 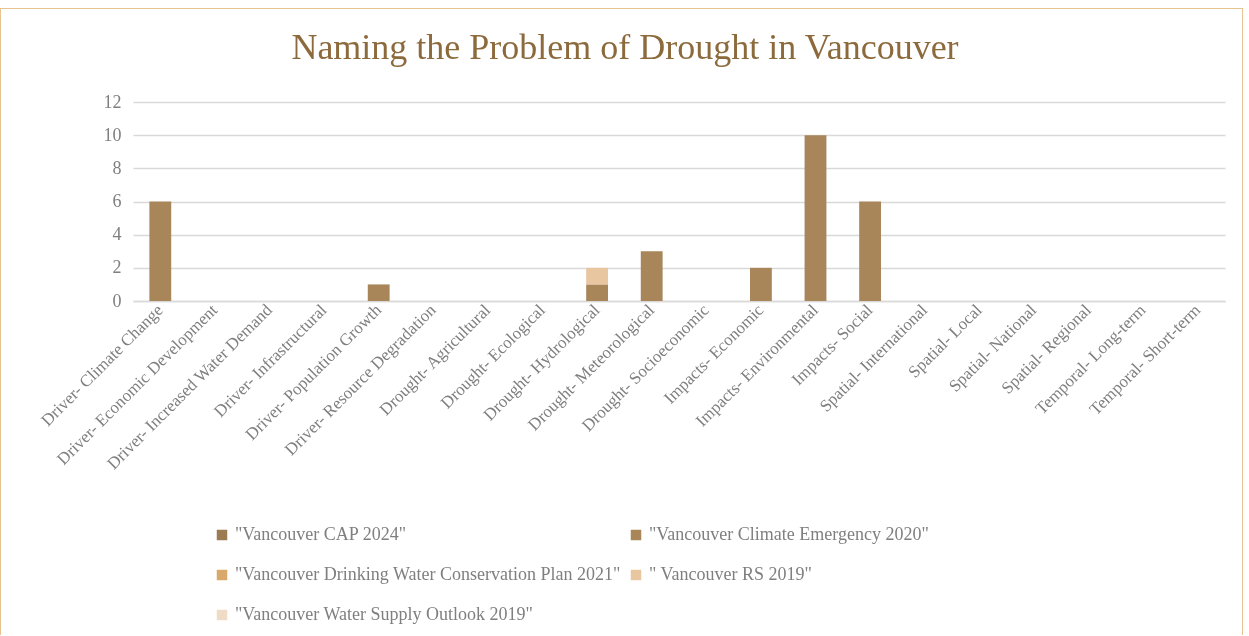 What do you see at coordinates (117, 167) in the screenshot?
I see `y-tick-label: 8` at bounding box center [117, 167].